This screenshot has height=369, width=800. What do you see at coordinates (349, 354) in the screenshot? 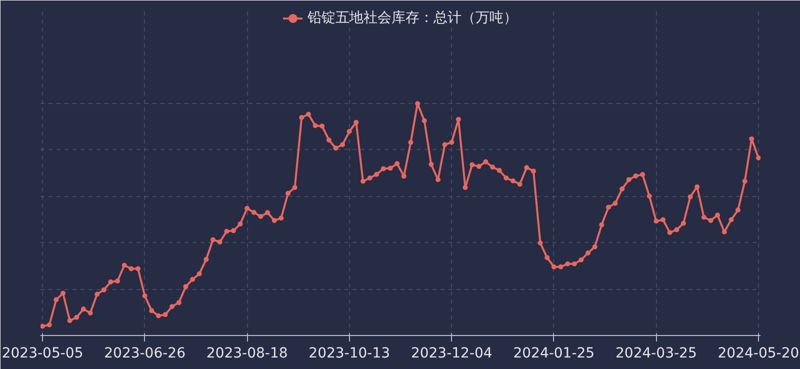
I see `x-tick-label: 2023-10-13` at bounding box center [349, 354].